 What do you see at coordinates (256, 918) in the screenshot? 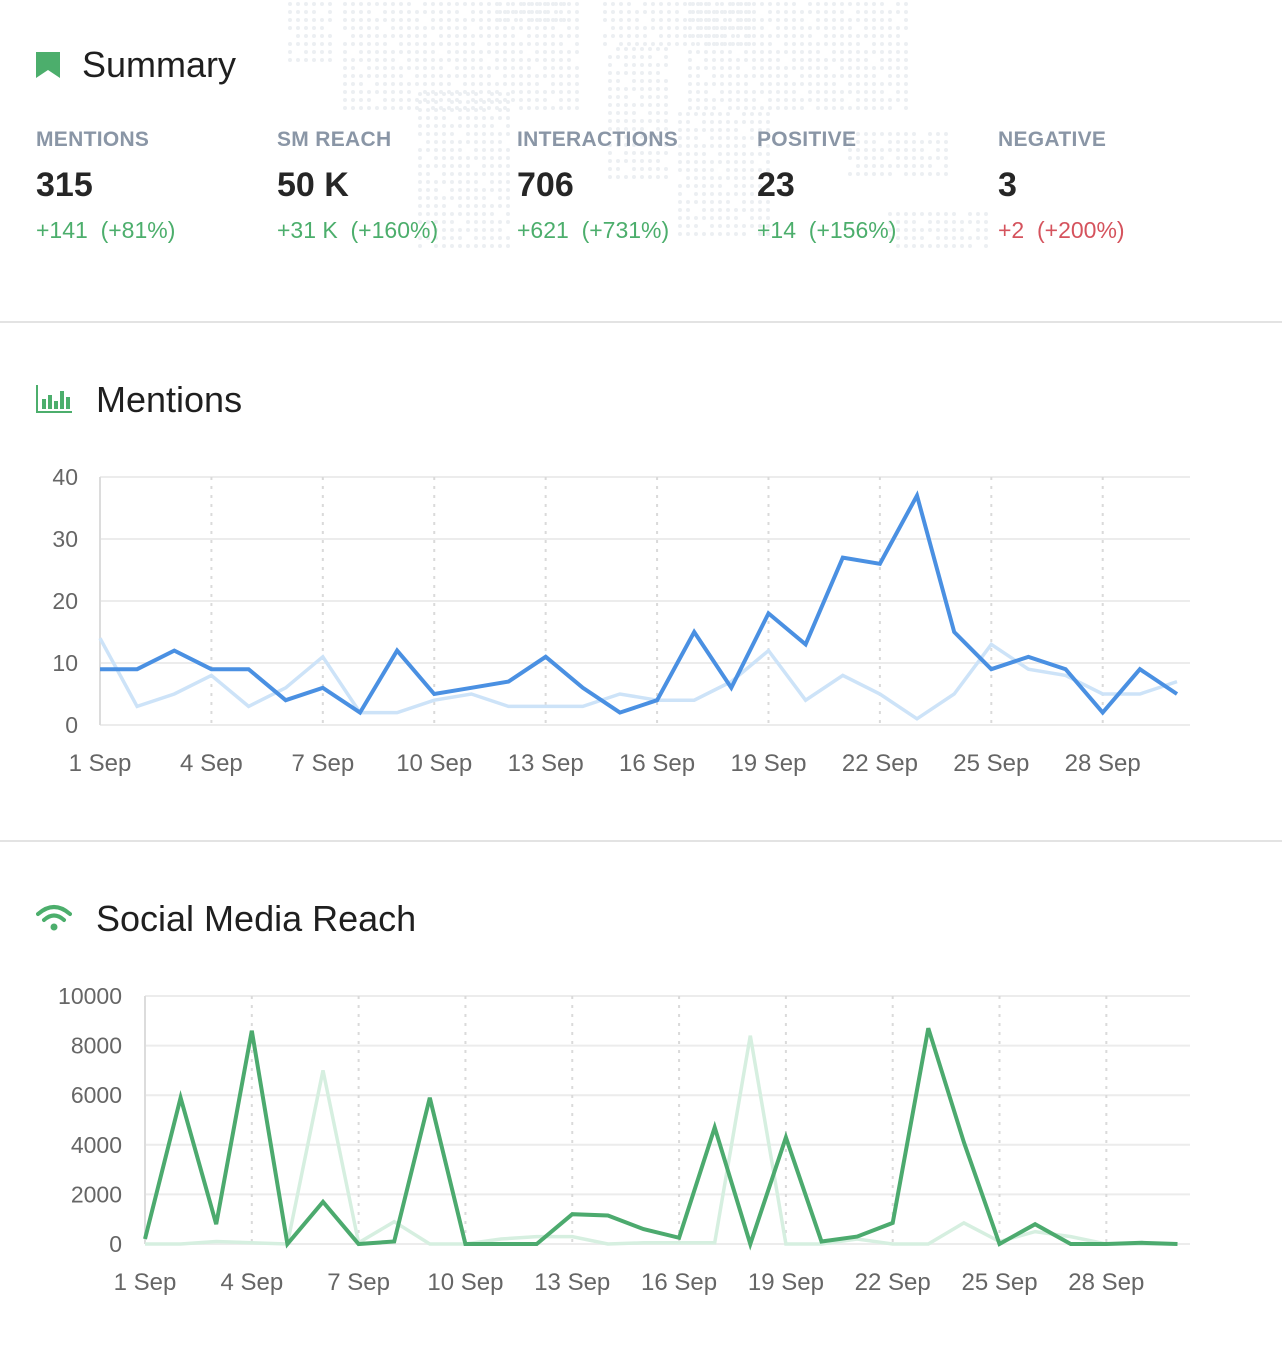
I see `reach-title: Social Media Reach` at bounding box center [256, 918].